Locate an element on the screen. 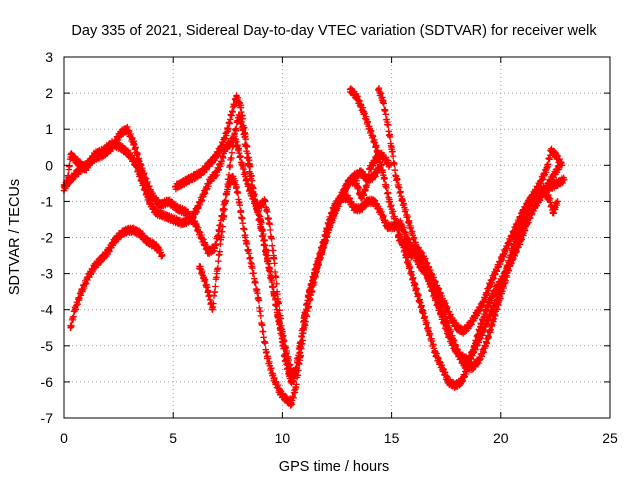 The width and height of the screenshot is (640, 480). y-tick-label: 3 is located at coordinates (49, 57).